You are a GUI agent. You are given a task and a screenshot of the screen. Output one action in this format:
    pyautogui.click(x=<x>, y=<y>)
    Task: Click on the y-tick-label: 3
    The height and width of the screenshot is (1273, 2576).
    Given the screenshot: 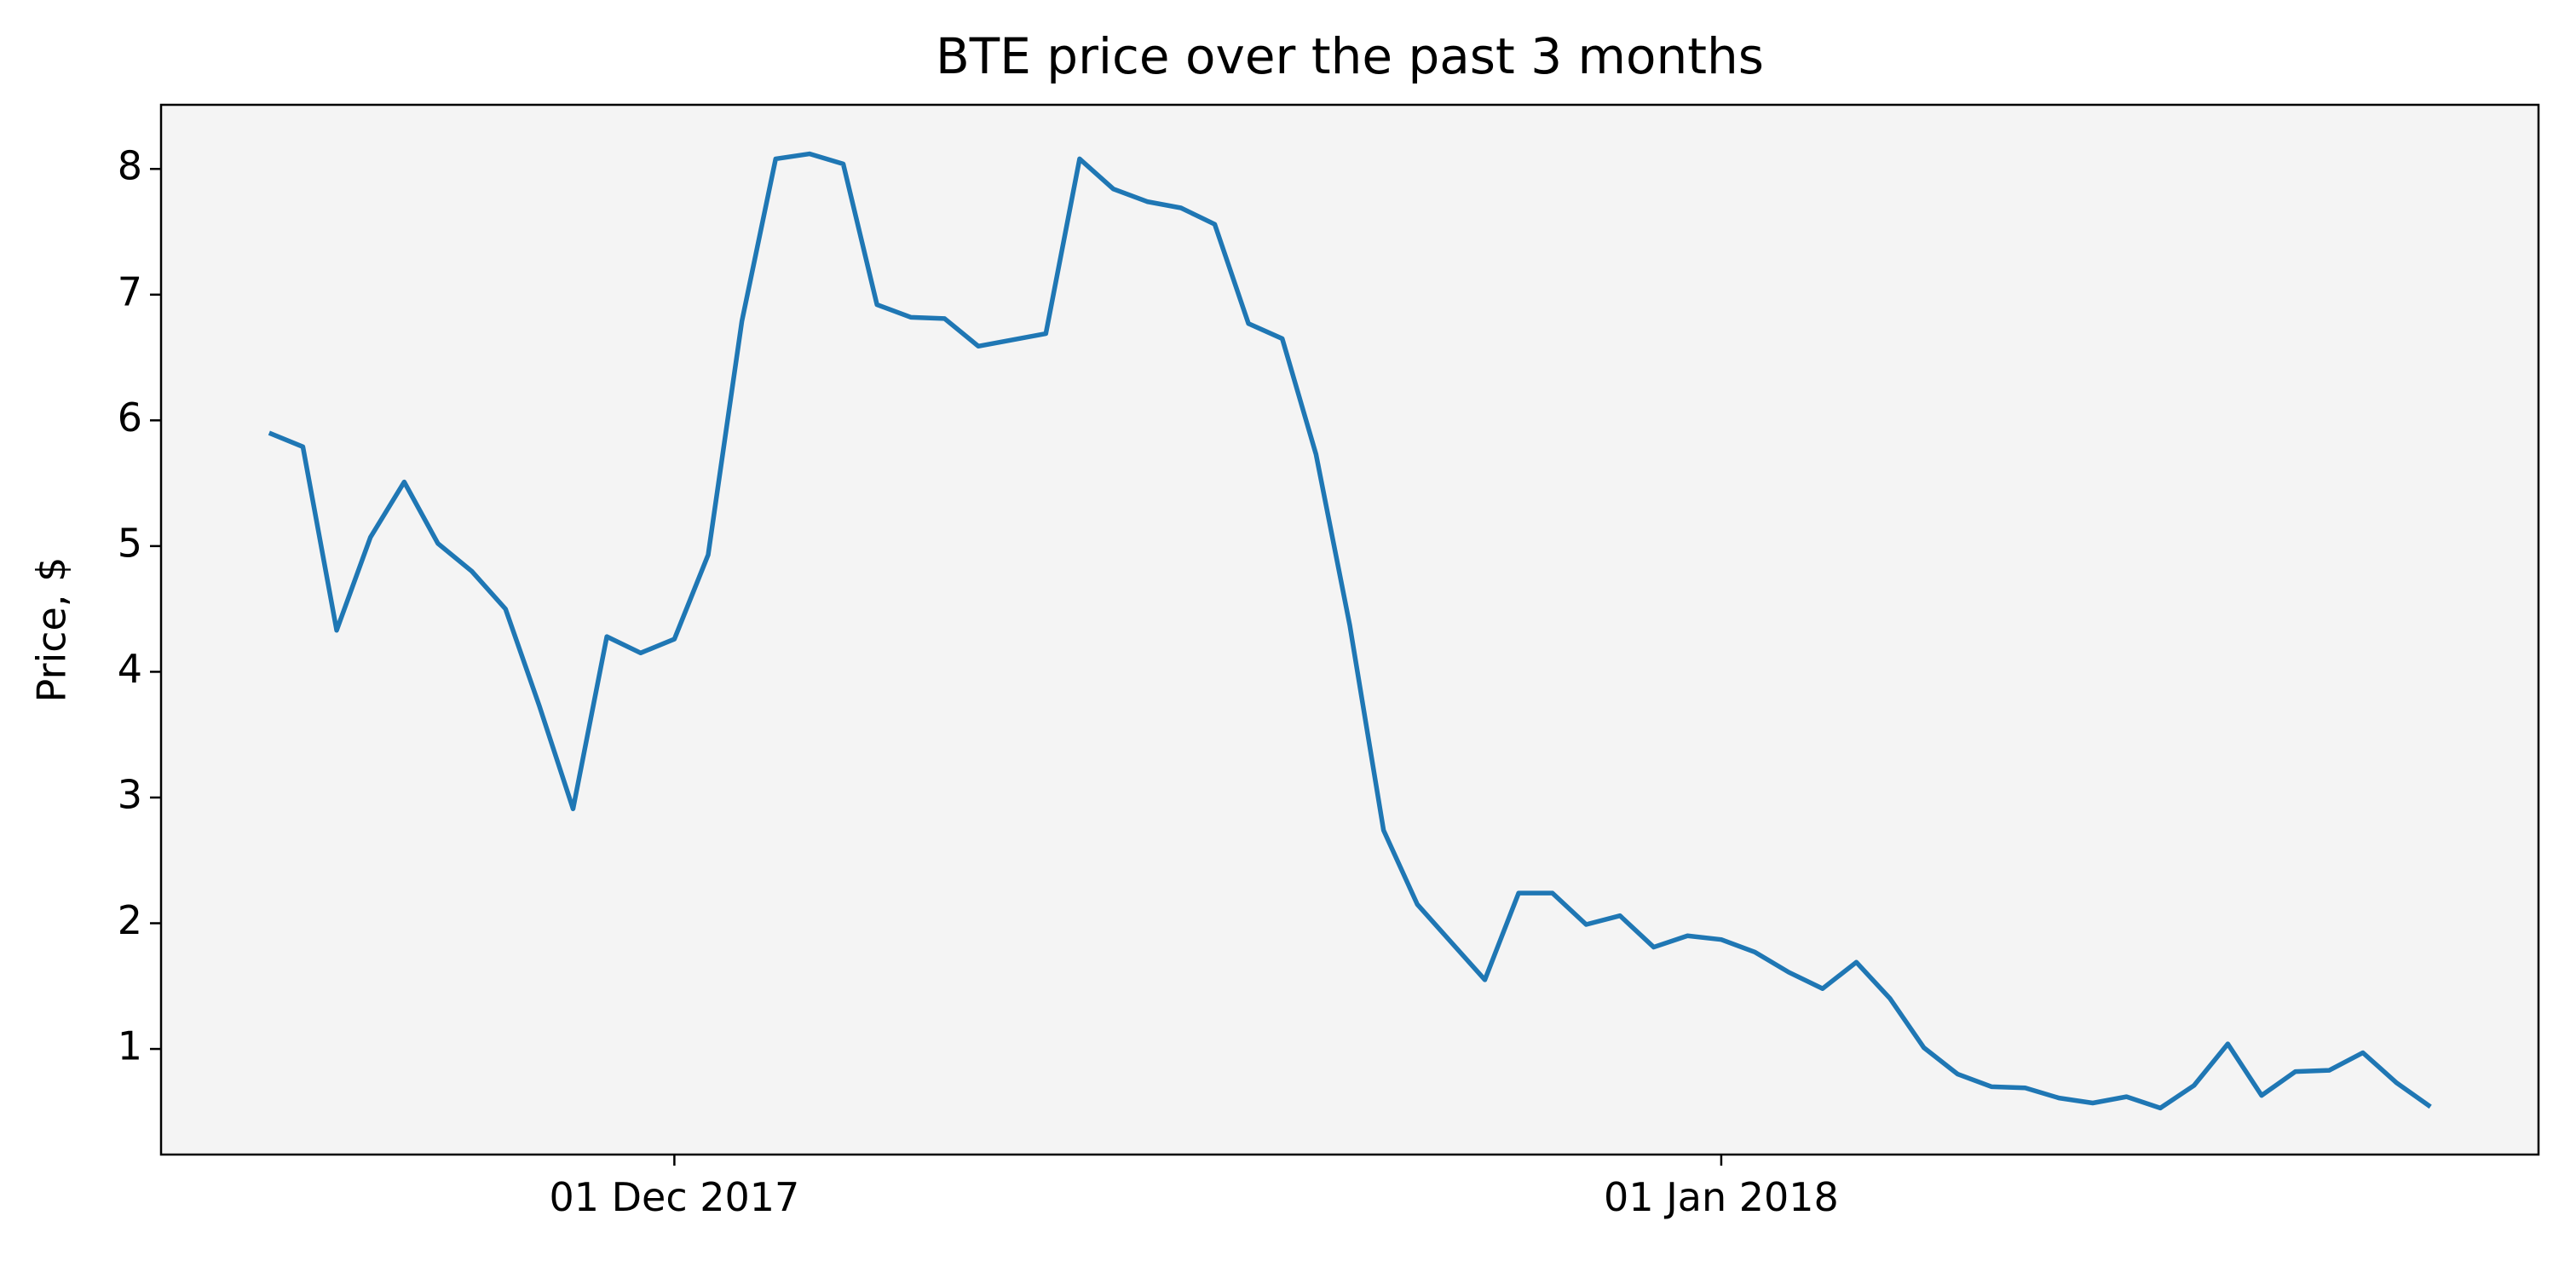 What is the action you would take?
    pyautogui.click(x=130, y=794)
    